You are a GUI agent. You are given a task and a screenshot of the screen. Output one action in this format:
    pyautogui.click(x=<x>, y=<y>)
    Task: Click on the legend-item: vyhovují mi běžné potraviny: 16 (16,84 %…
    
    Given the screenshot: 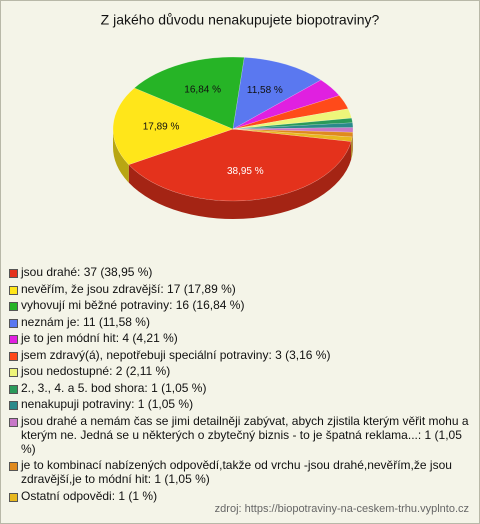 What is the action you would take?
    pyautogui.click(x=240, y=305)
    